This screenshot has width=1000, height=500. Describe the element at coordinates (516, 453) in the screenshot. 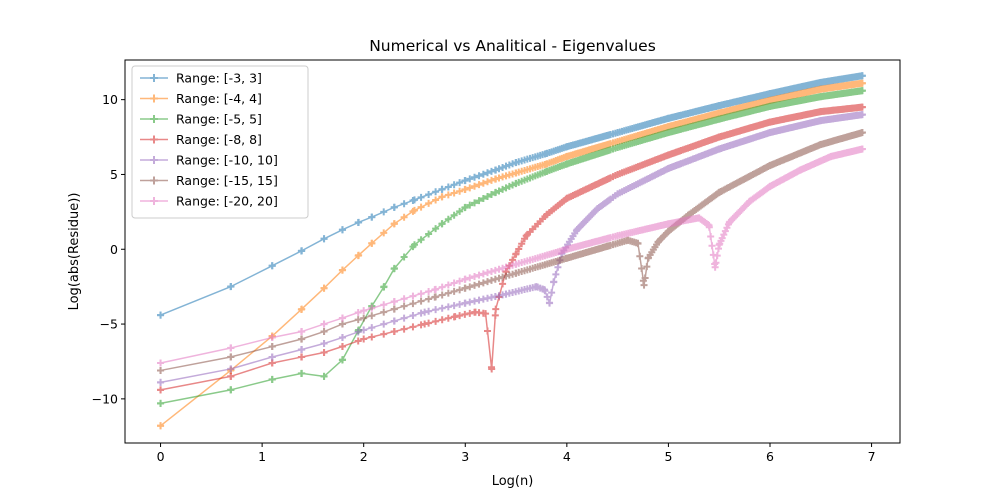

I see `x-axis: 0 1 2 3 4 5 6 7` at that location.